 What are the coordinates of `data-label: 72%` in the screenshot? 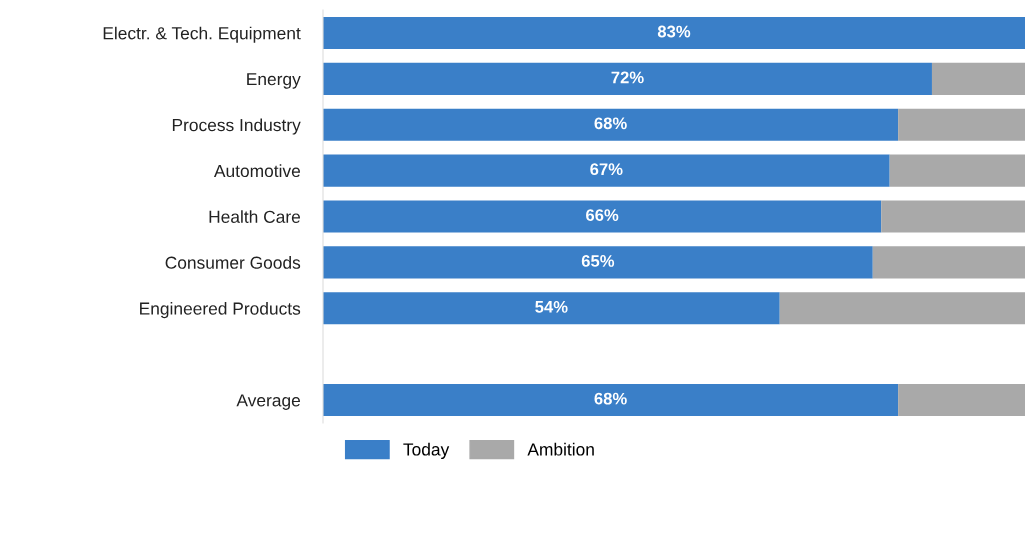 It's located at (627, 77).